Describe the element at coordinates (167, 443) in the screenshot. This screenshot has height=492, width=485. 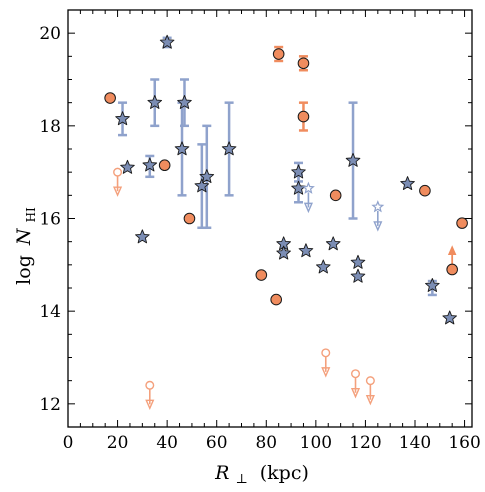
I see `x-tick-label: 40` at that location.